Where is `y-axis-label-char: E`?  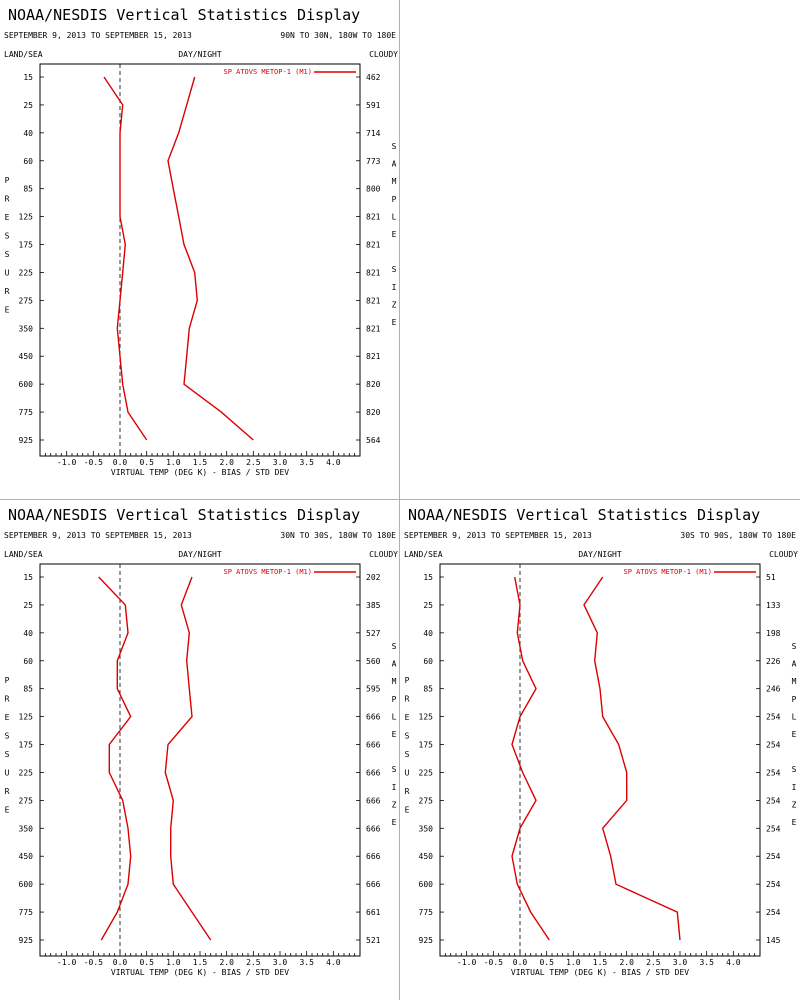
y-axis-label-char: E is located at coordinates (7, 717).